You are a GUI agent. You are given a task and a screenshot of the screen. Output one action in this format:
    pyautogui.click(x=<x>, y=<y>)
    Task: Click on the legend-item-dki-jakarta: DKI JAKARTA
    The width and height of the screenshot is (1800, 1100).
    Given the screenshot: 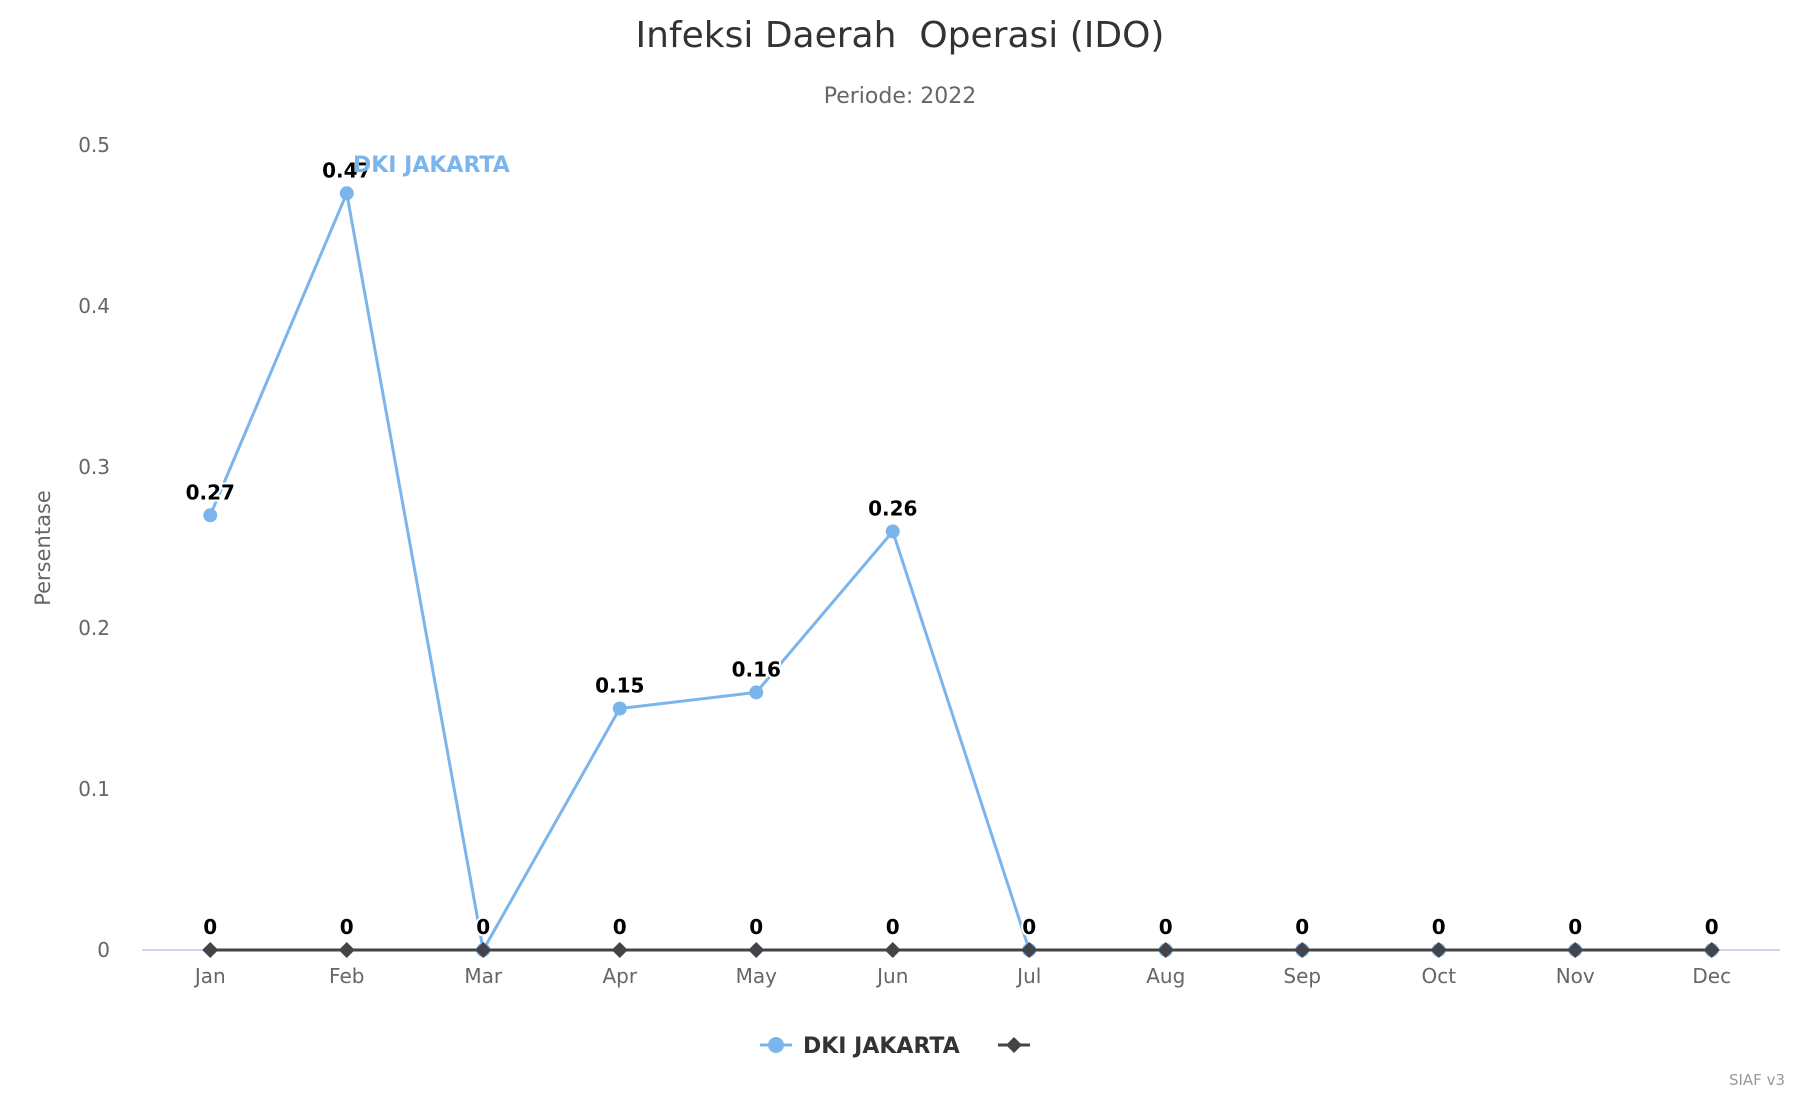 What is the action you would take?
    pyautogui.click(x=860, y=1046)
    